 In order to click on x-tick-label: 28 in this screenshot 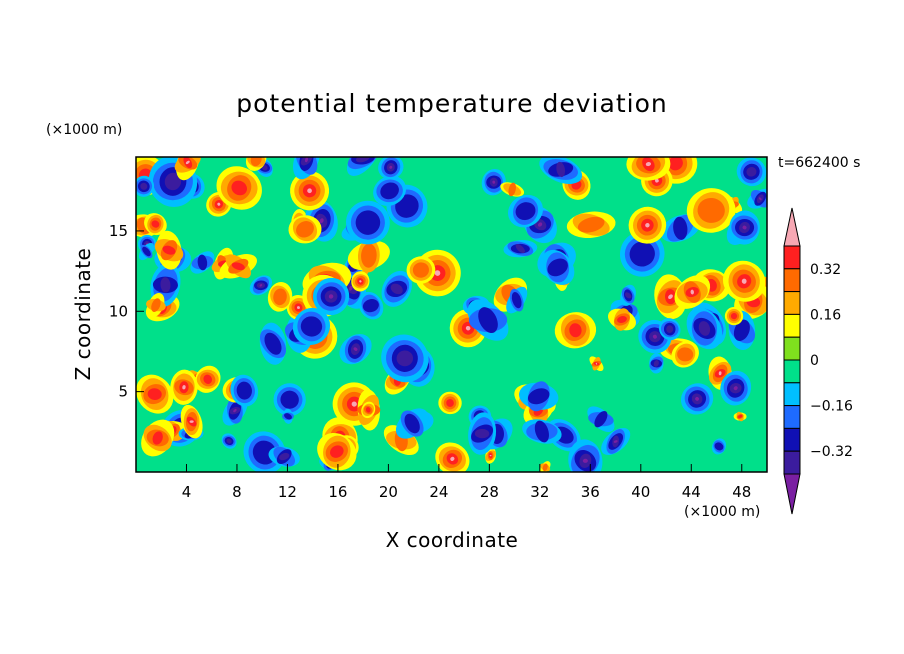, I will do `click(489, 492)`.